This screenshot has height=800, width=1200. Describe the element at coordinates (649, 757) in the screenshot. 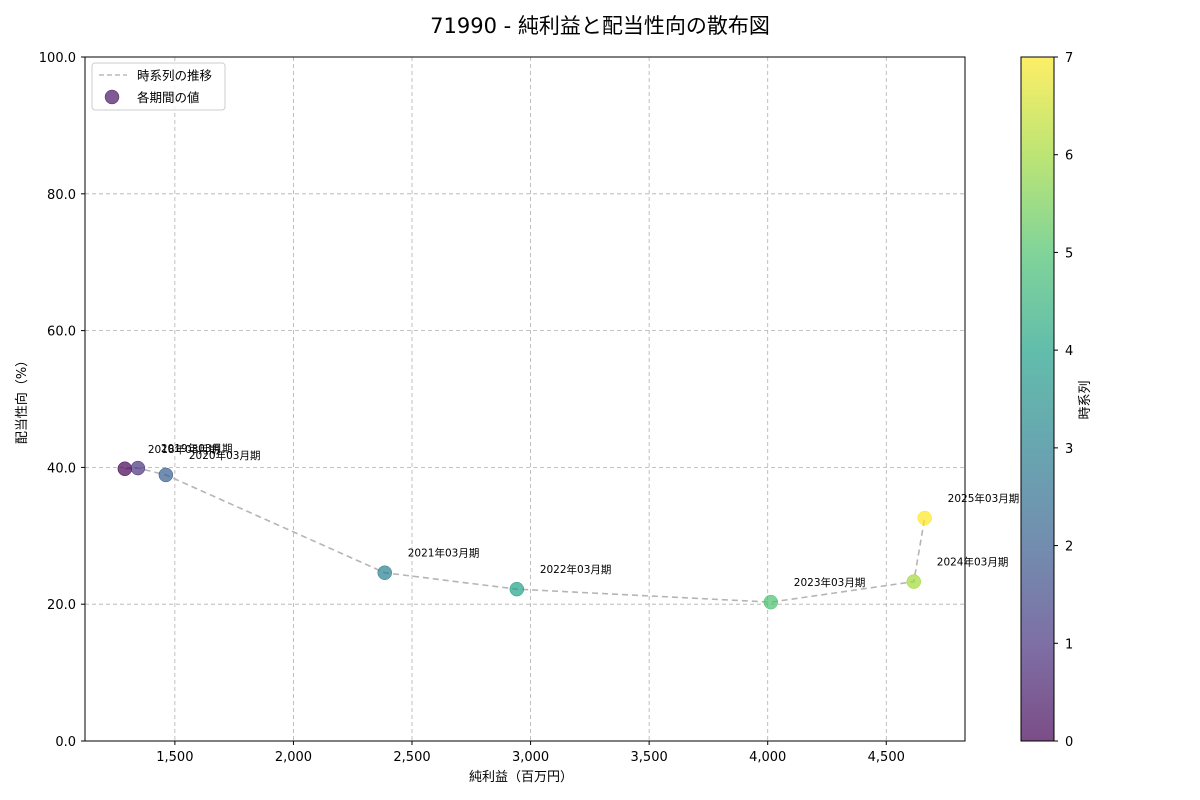

I see `x-tick-label: 3,500` at that location.